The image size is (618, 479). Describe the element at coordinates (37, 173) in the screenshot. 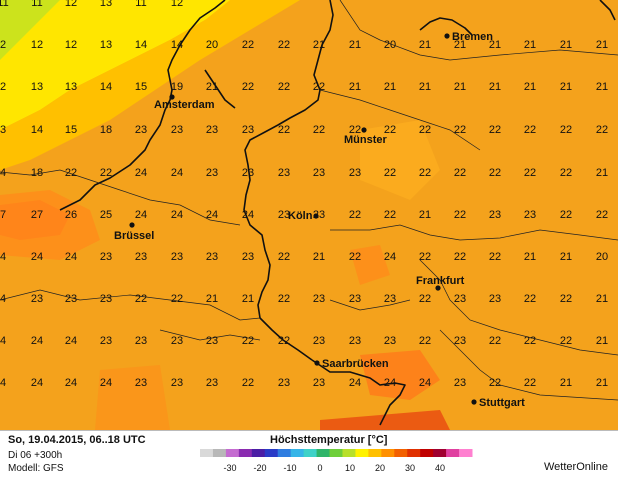

I see `temperature-value: 18` at that location.